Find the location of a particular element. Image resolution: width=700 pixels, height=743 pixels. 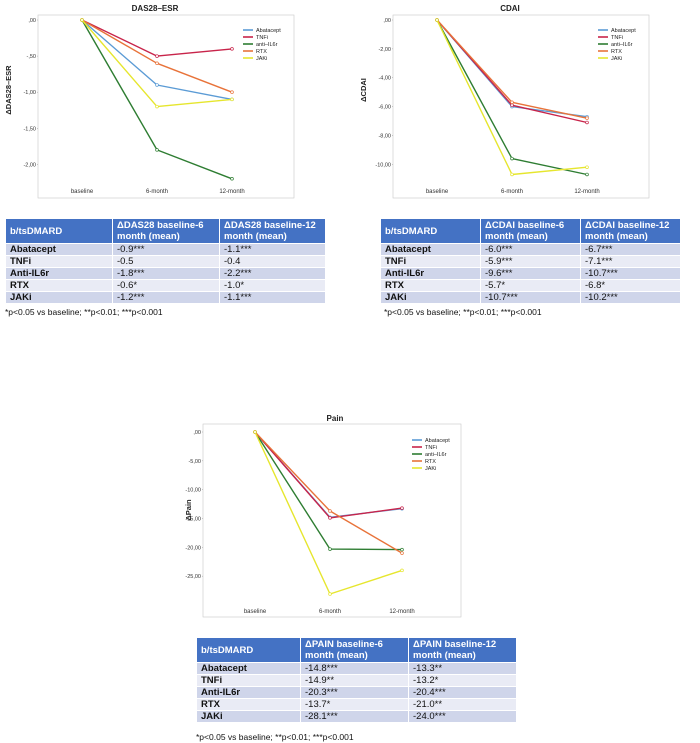

table-row: Abatacept -6.0*** -6.7*** is located at coordinates (530, 249).